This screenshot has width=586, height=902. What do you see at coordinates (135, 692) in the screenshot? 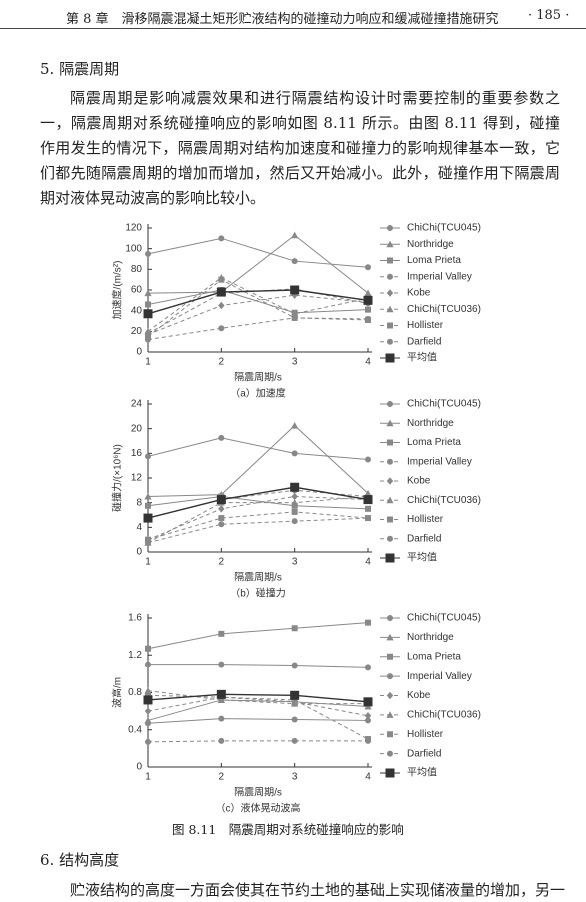
I see `y-tick-label: 0.8` at bounding box center [135, 692].